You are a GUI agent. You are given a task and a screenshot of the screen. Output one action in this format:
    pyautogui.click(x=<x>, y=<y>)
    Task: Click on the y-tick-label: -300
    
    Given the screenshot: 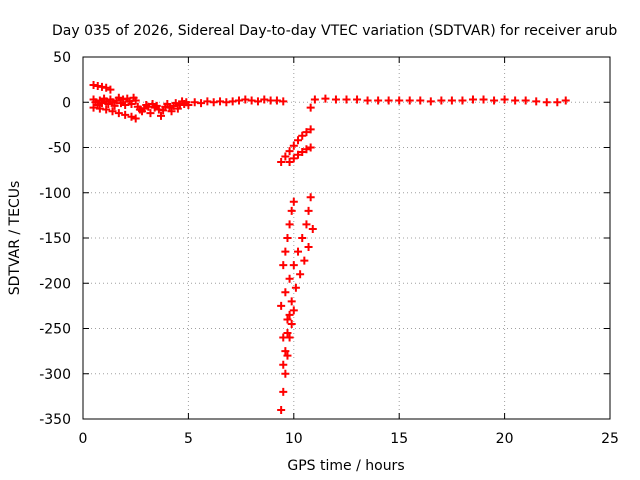 What is the action you would take?
    pyautogui.click(x=55, y=375)
    